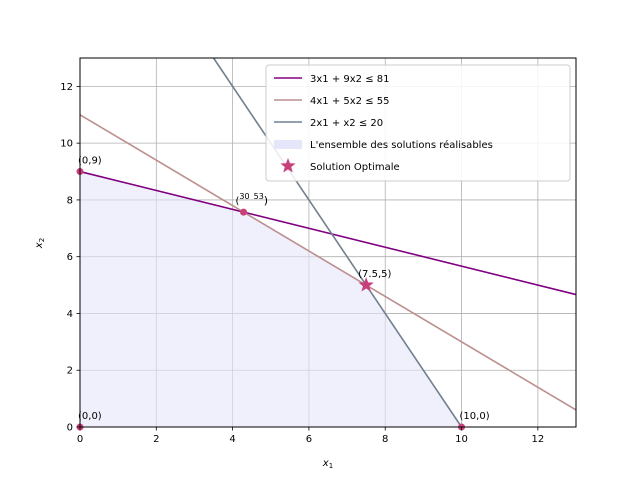  What do you see at coordinates (70, 371) in the screenshot?
I see `y-tick-label: 2` at bounding box center [70, 371].